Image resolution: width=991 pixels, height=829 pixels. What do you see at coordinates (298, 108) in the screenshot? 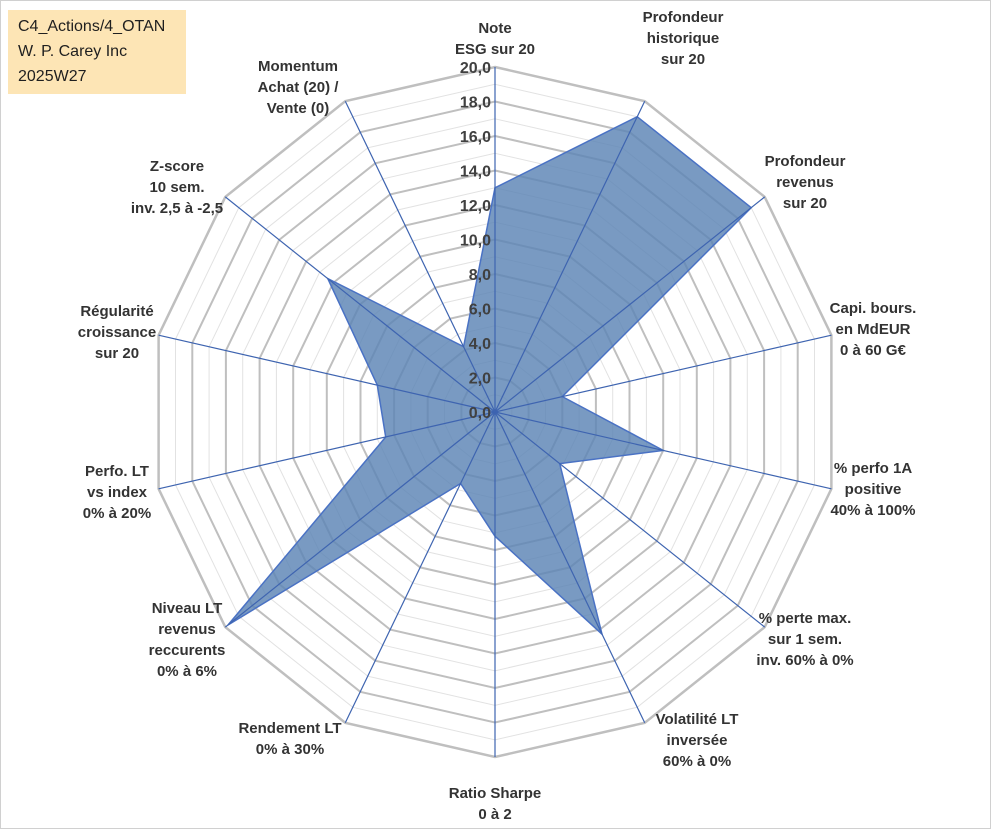
I see `axis-label-line: Vente (0)` at bounding box center [298, 108].